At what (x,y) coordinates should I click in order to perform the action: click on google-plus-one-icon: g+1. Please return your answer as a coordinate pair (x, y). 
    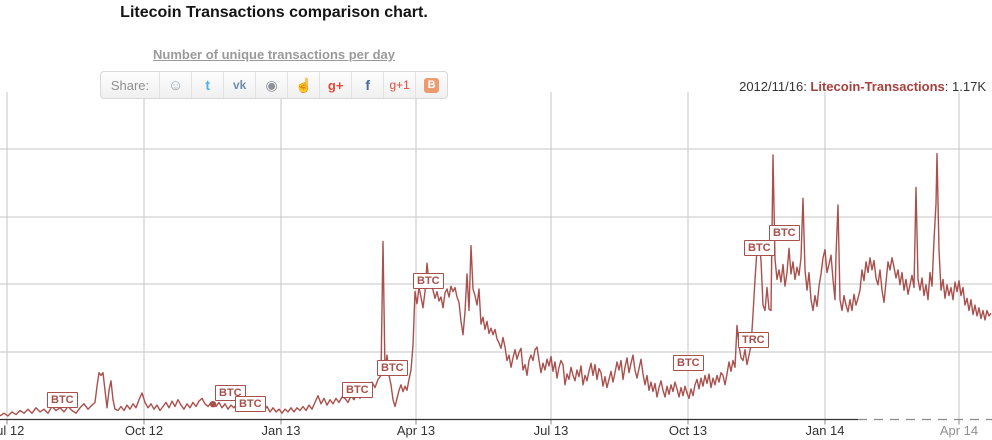
    Looking at the image, I should click on (399, 85).